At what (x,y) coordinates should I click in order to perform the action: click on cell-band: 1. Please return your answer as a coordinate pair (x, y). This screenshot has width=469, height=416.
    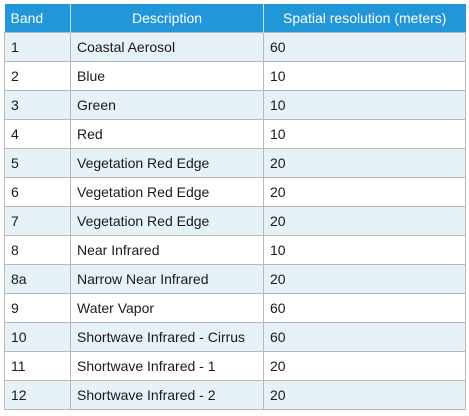
    Looking at the image, I should click on (37, 47).